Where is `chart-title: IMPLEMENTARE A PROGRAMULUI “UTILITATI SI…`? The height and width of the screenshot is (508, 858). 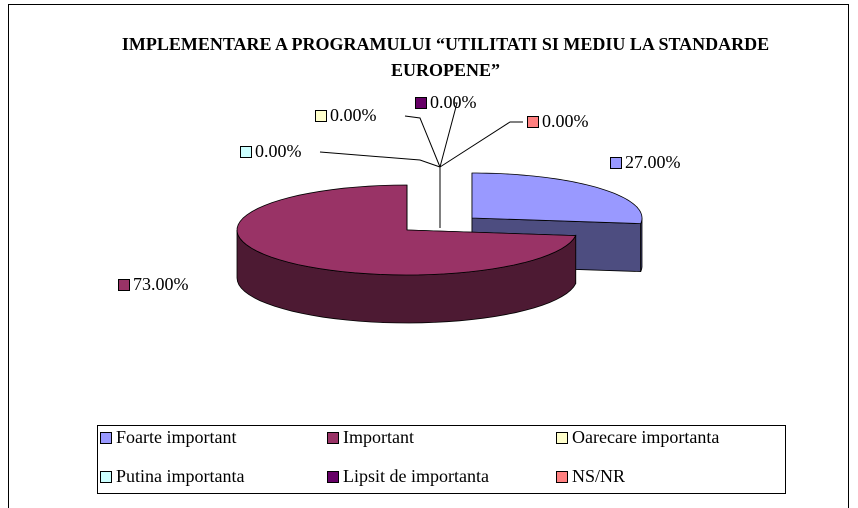
chart-title: IMPLEMENTARE A PROGRAMULUI “UTILITATI SI… is located at coordinates (445, 57).